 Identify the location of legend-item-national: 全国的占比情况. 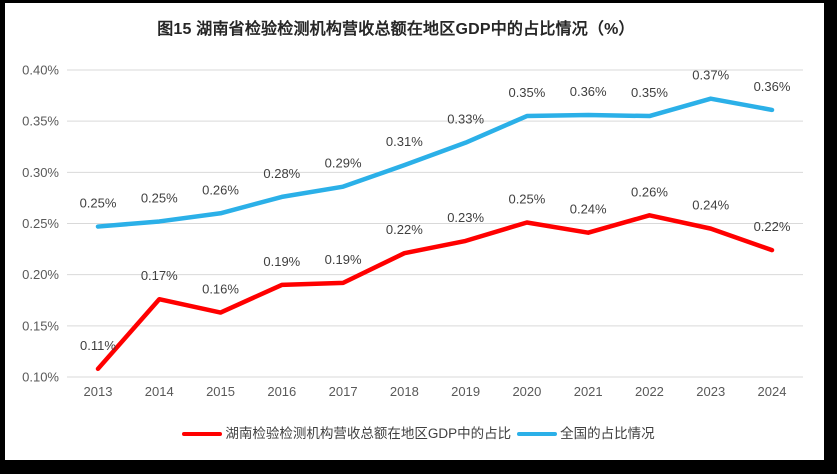
(586, 434).